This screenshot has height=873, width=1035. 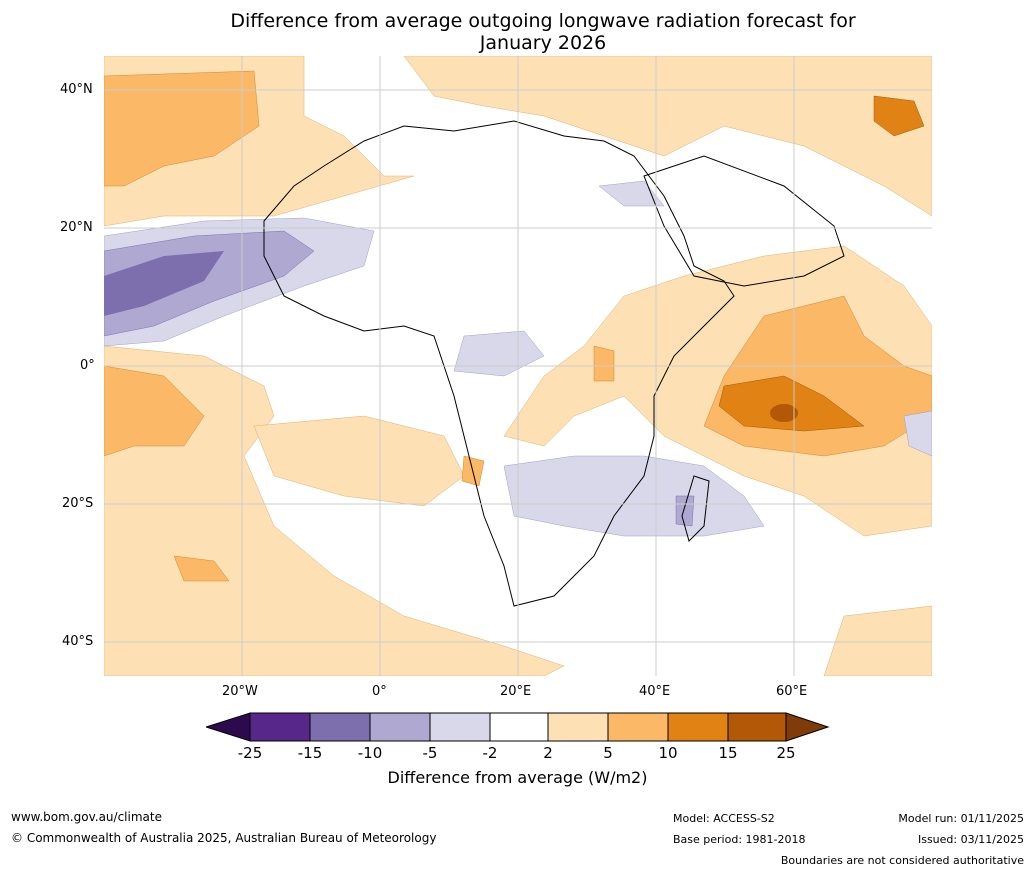 What do you see at coordinates (87, 365) in the screenshot?
I see `lat-label-equator: 0°` at bounding box center [87, 365].